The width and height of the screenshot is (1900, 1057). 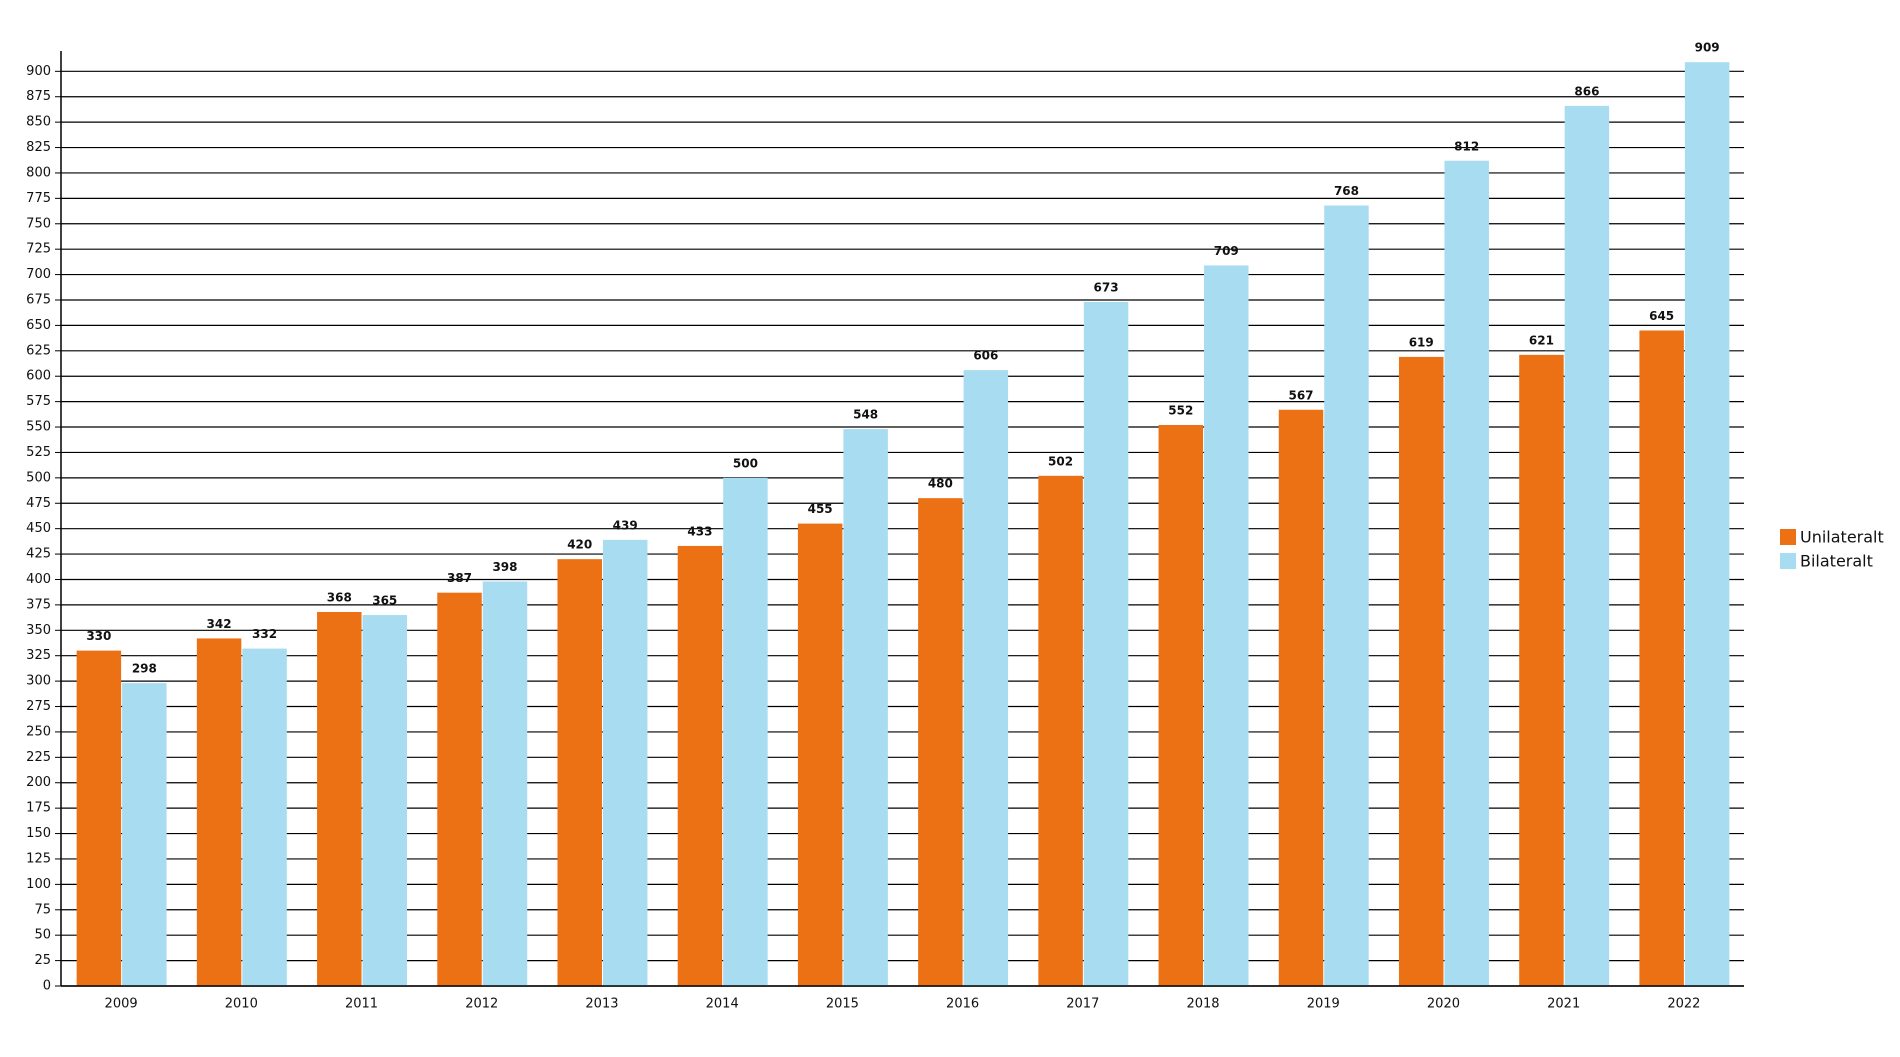 What do you see at coordinates (38, 706) in the screenshot?
I see `y-tick-label: 275` at bounding box center [38, 706].